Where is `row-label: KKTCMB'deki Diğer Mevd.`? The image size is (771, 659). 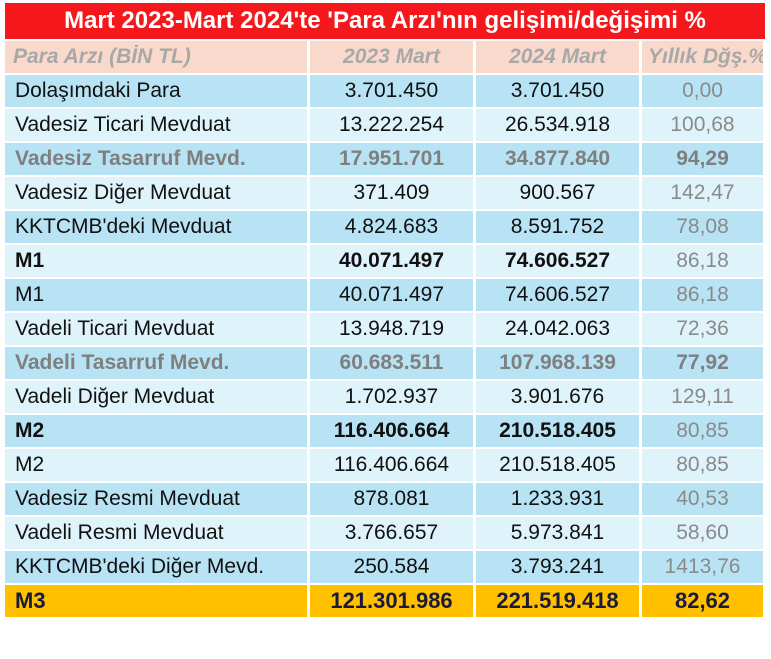
row-label: KKTCMB'deki Diğer Mevd. is located at coordinates (157, 568).